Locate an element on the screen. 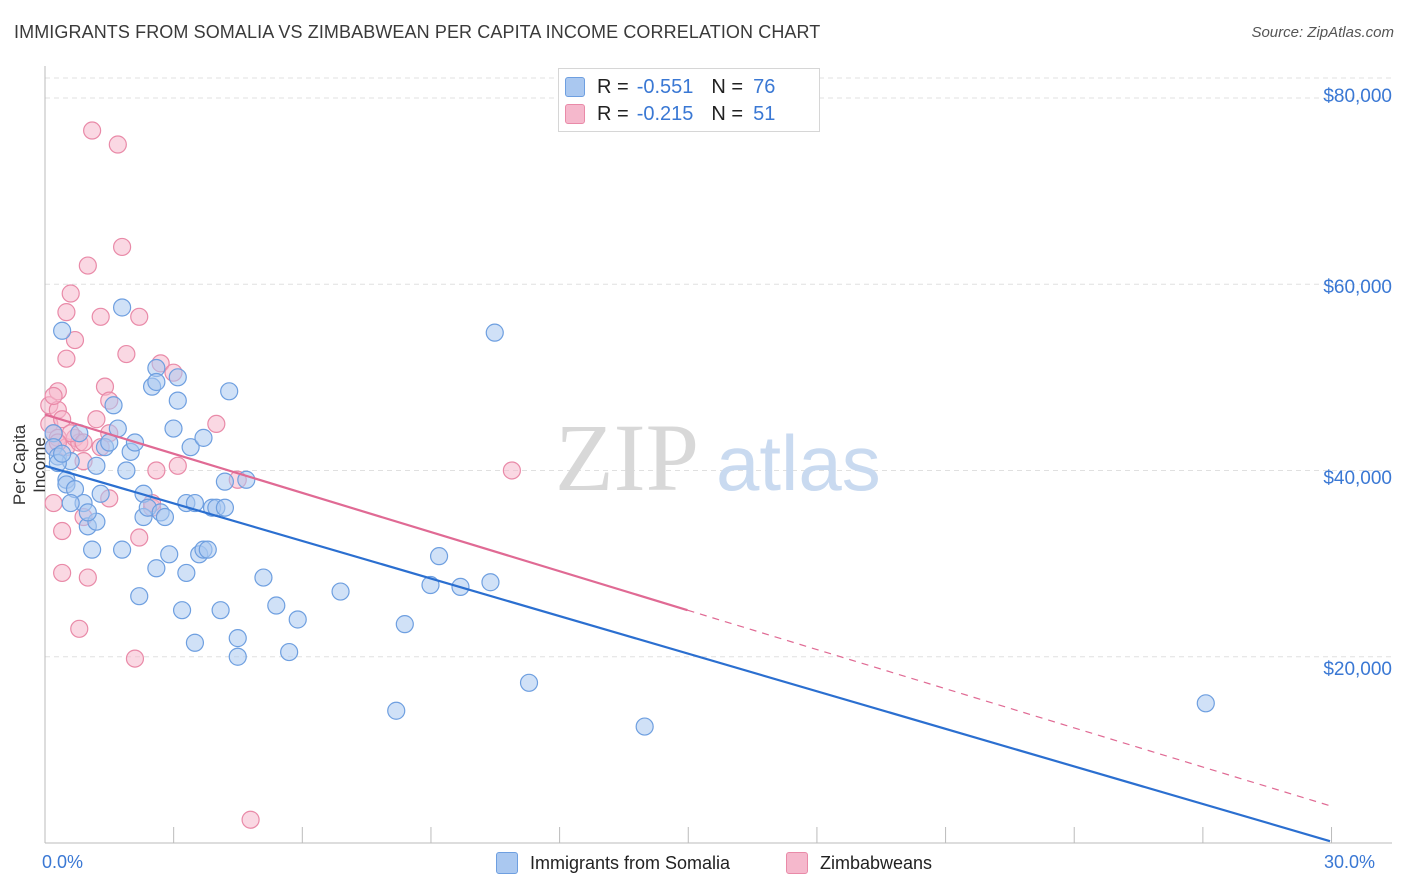 The image size is (1406, 892). bottom-legend-swatch-pink is located at coordinates (797, 863).